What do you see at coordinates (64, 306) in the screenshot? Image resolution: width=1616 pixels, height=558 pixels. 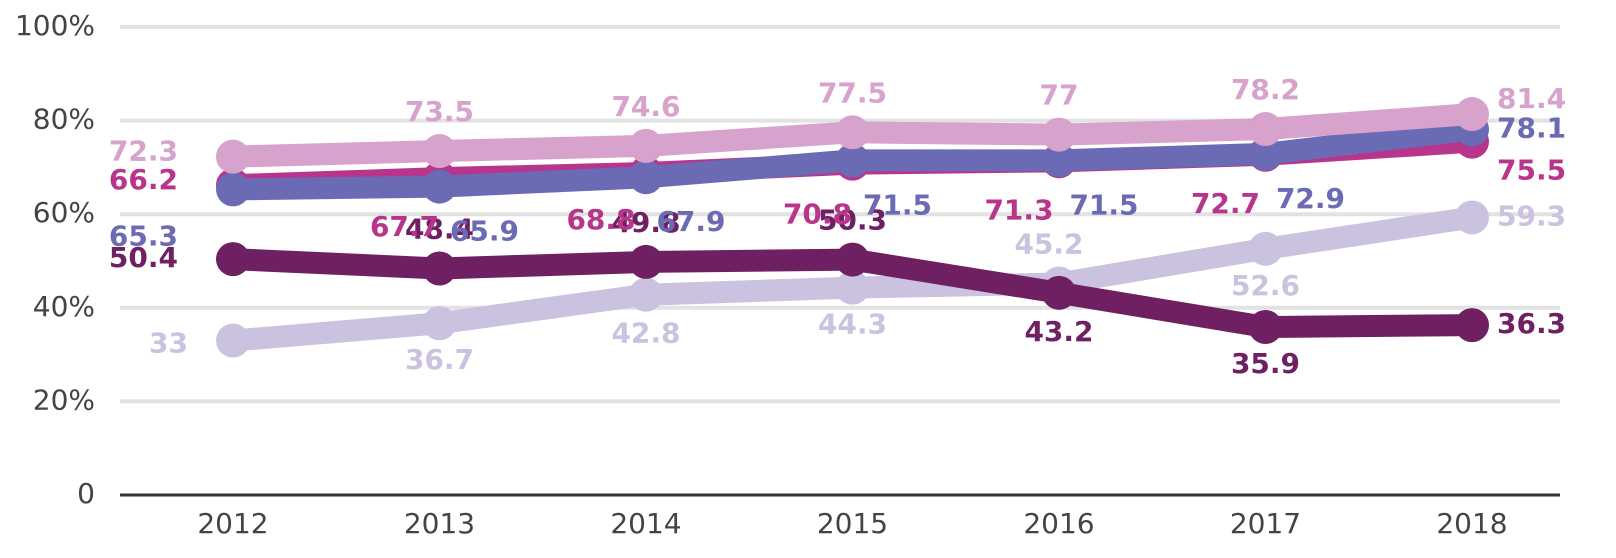 I see `y-tick-label: 40%` at bounding box center [64, 306].